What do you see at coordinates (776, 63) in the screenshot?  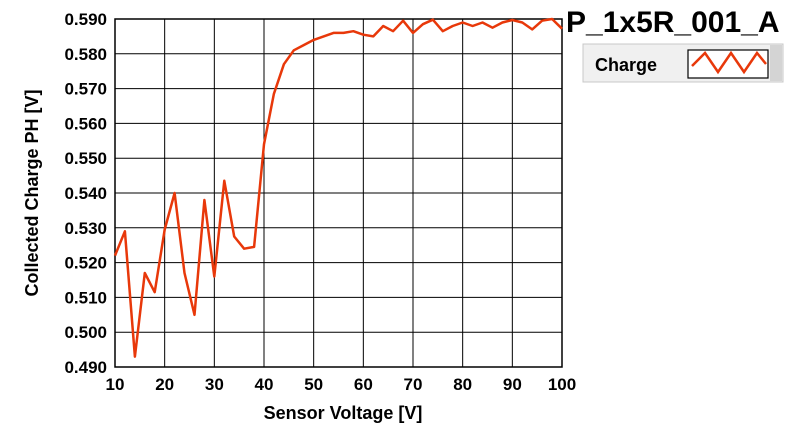 I see `legend-shadow` at bounding box center [776, 63].